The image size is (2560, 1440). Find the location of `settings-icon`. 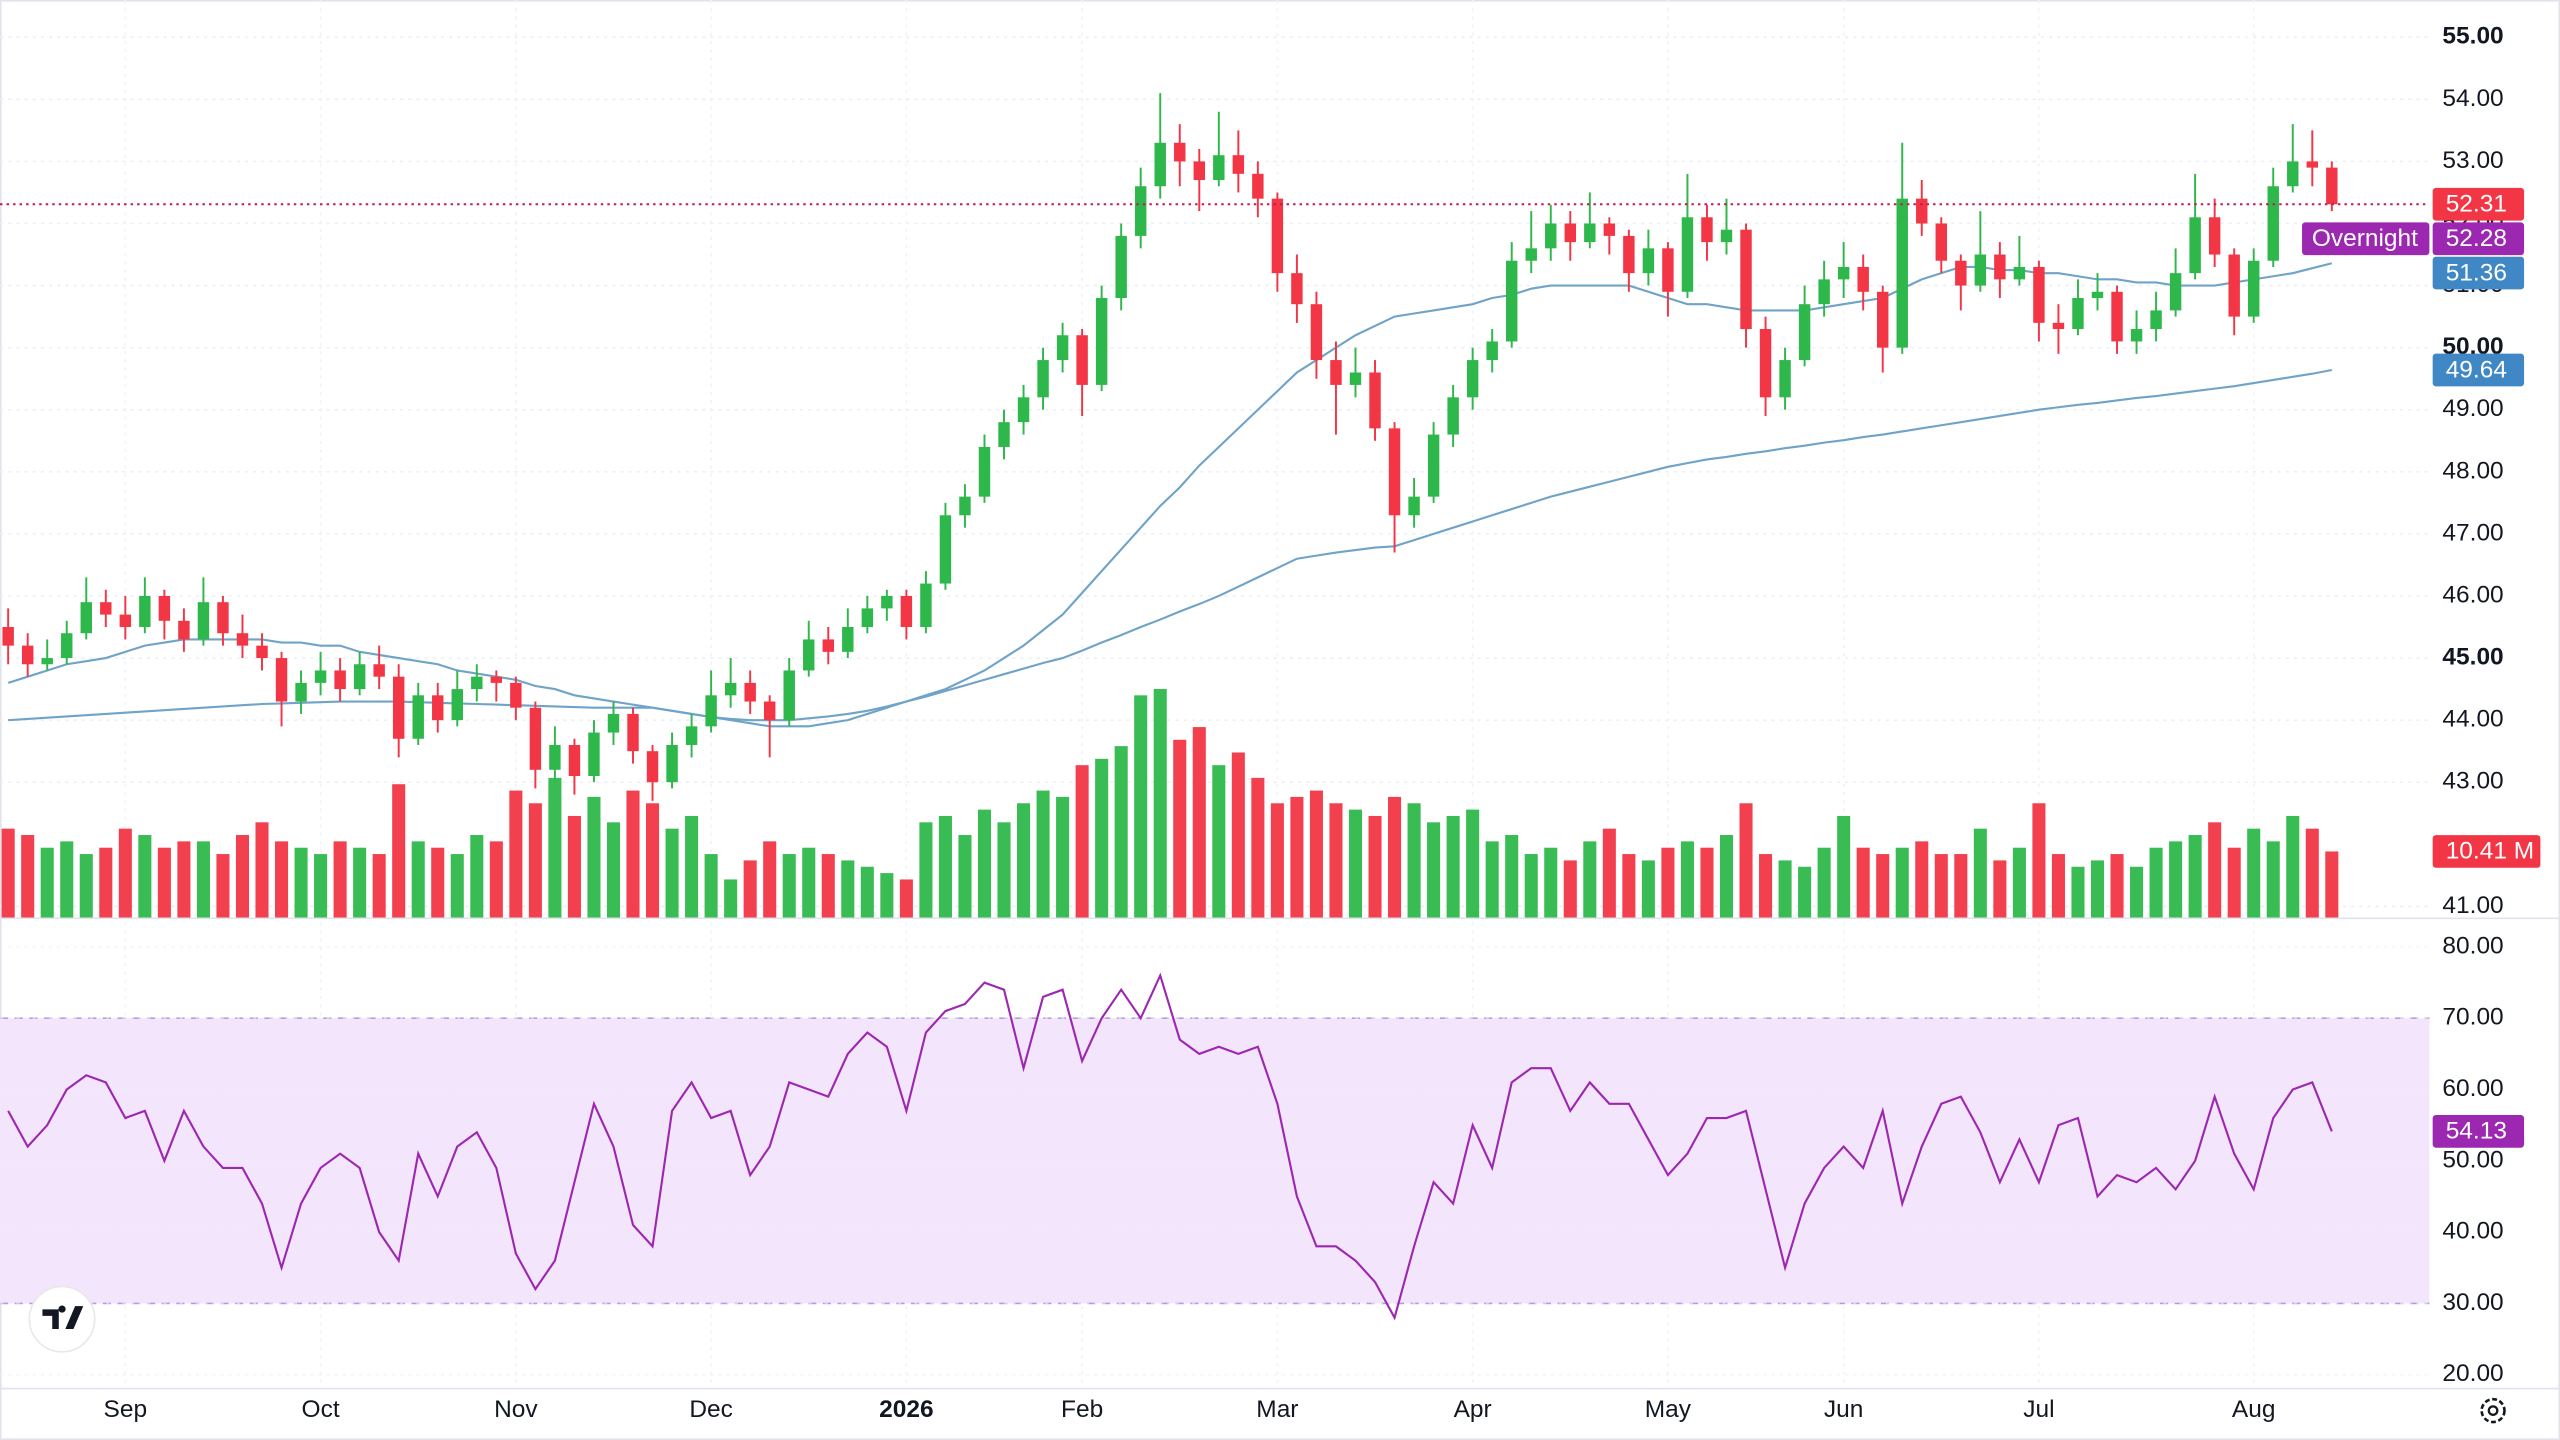

settings-icon is located at coordinates (2493, 1410).